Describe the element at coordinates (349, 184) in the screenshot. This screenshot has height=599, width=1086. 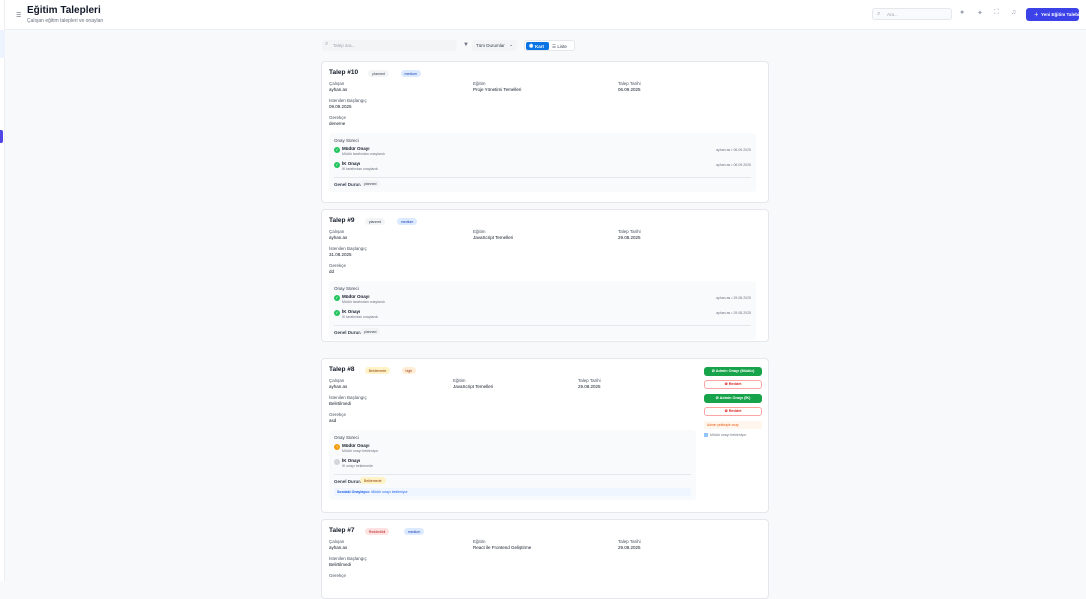
I see `general-status-label: Genel Durum:` at that location.